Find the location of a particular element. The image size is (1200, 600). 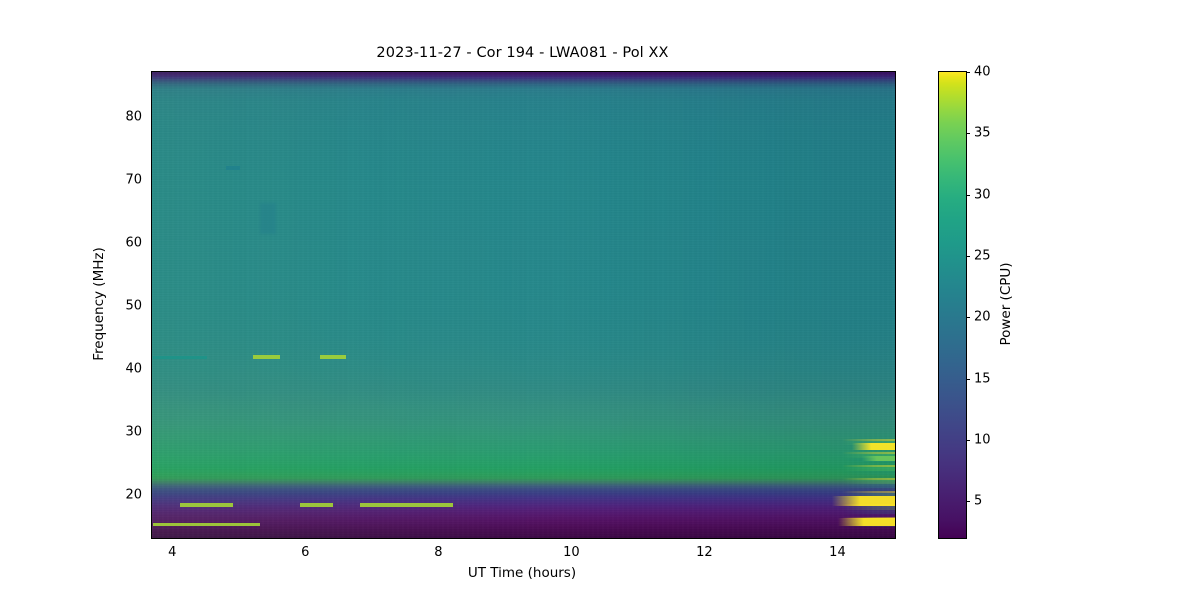

rfi-blip-42mhz-a is located at coordinates (180, 358).